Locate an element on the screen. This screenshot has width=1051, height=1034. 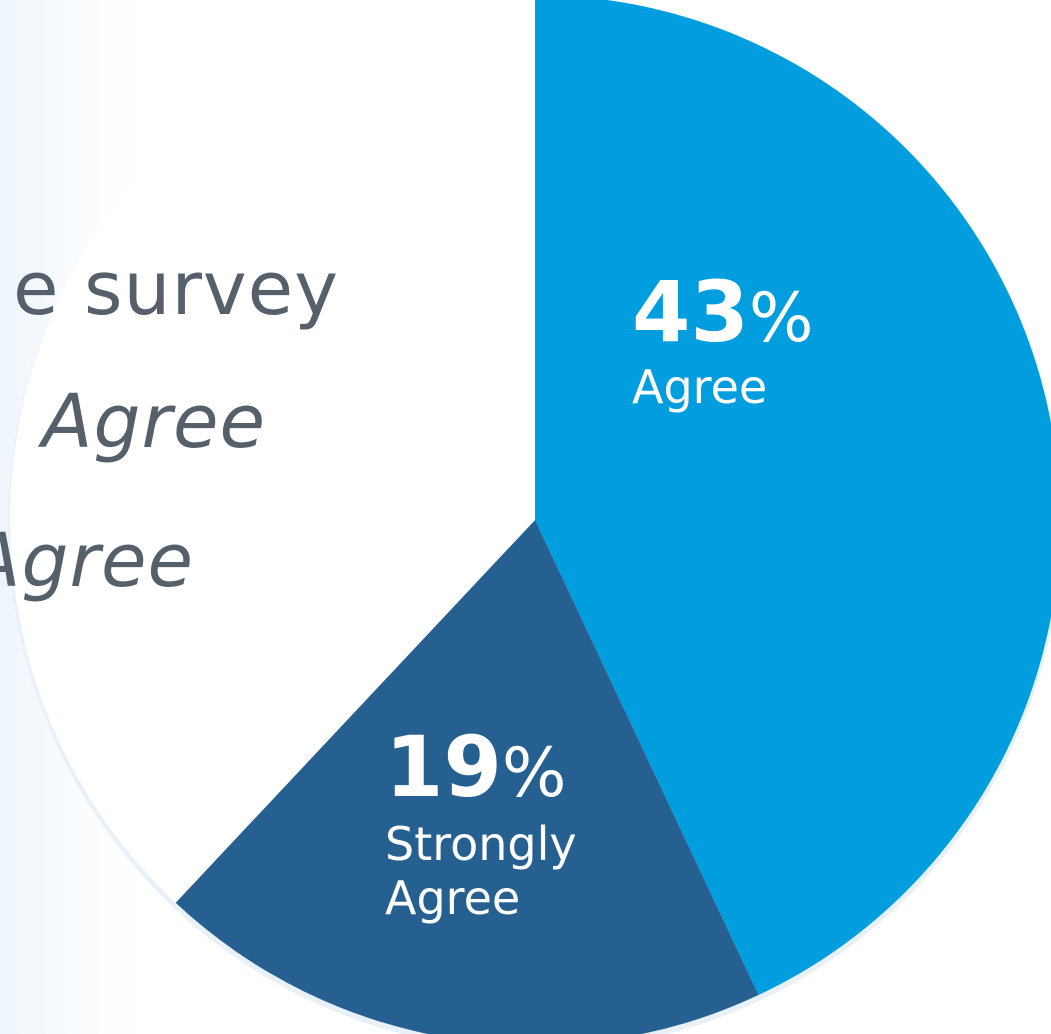
slice-category-agree: Agree is located at coordinates (700, 387).